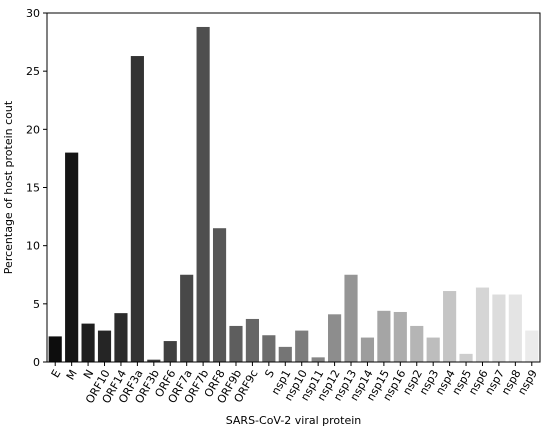  Describe the element at coordinates (170, 351) in the screenshot. I see `bar-orf6` at that location.